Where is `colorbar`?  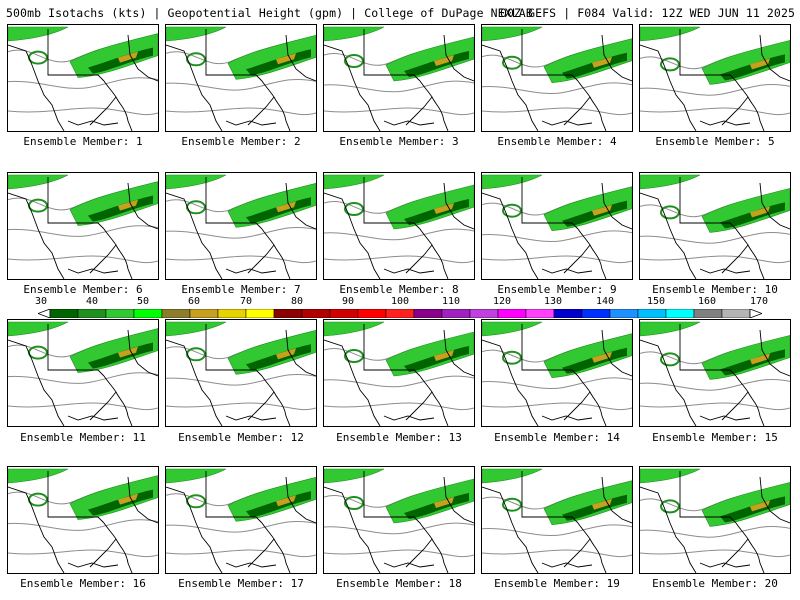
colorbar is located at coordinates (400, 313).